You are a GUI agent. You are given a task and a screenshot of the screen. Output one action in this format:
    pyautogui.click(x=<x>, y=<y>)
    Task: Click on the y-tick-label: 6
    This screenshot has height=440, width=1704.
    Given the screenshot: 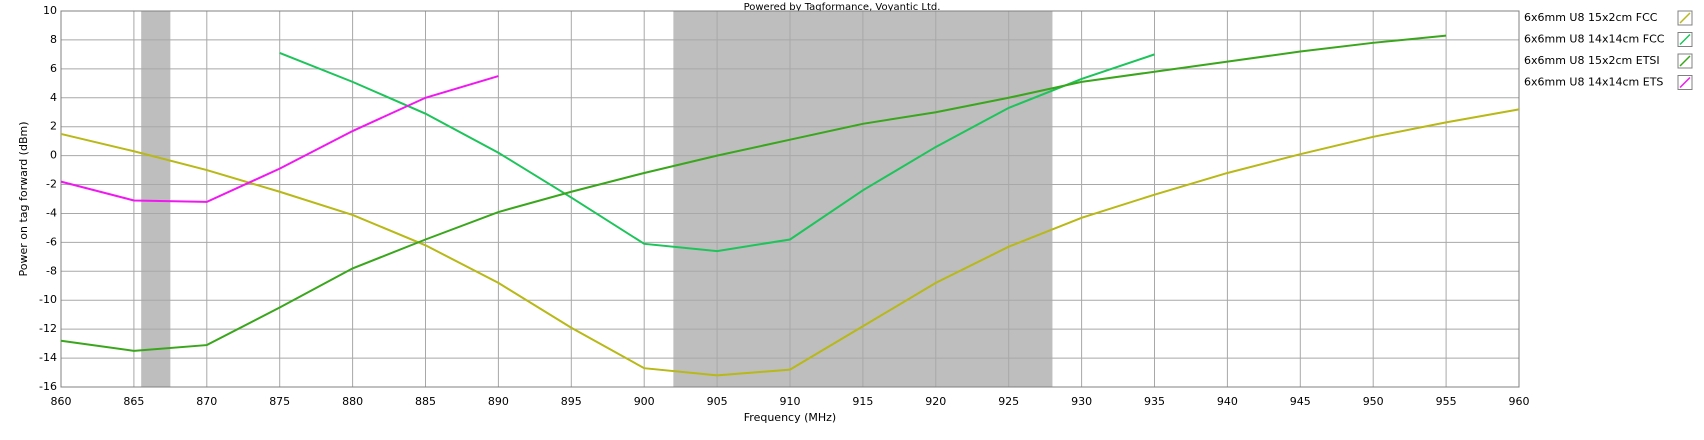 What is the action you would take?
    pyautogui.click(x=53, y=68)
    